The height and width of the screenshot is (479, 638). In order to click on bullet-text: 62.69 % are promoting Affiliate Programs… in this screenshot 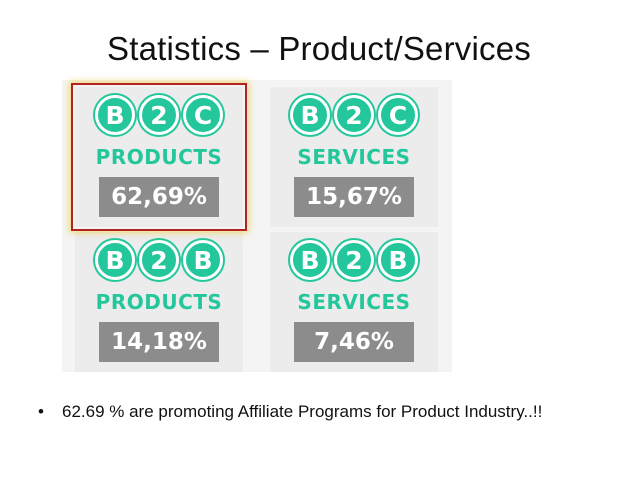, I will do `click(302, 411)`.